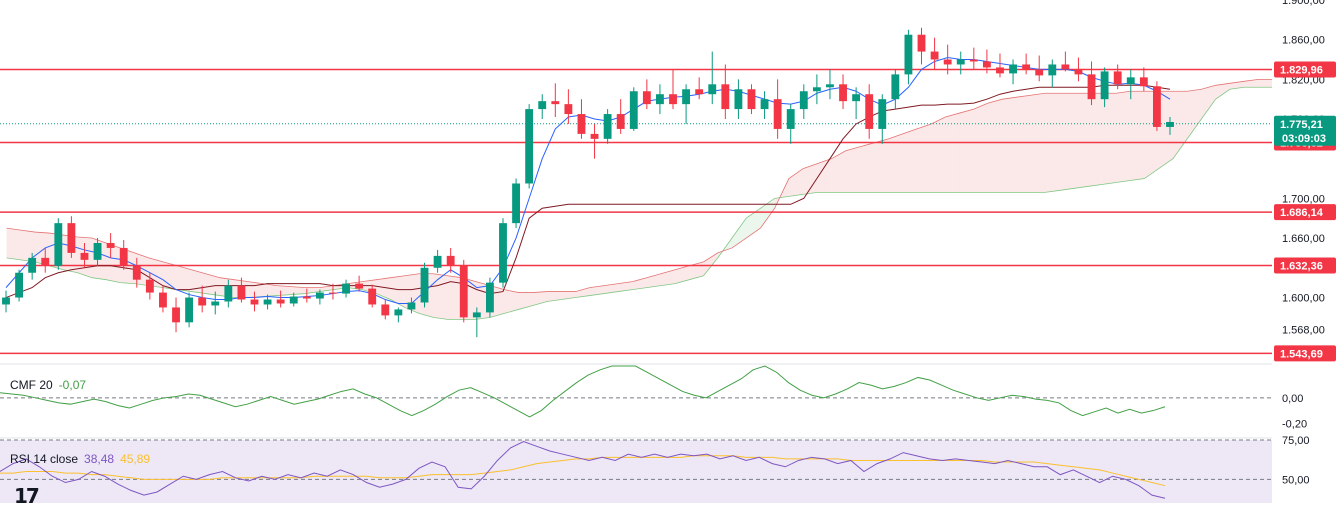 The width and height of the screenshot is (1337, 508). I want to click on countdown-label: 03:09:03, so click(1304, 139).